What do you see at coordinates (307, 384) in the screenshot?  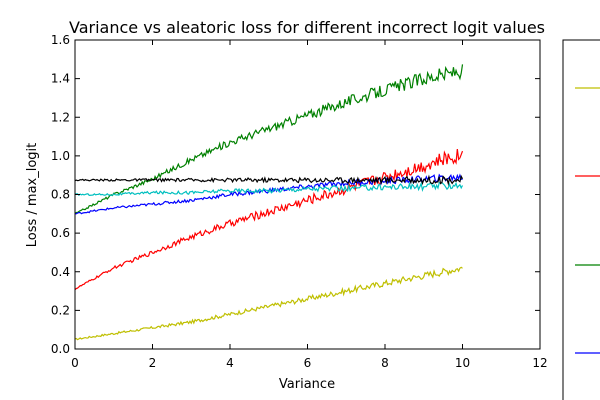 I see `x-axis-label: Variance` at bounding box center [307, 384].